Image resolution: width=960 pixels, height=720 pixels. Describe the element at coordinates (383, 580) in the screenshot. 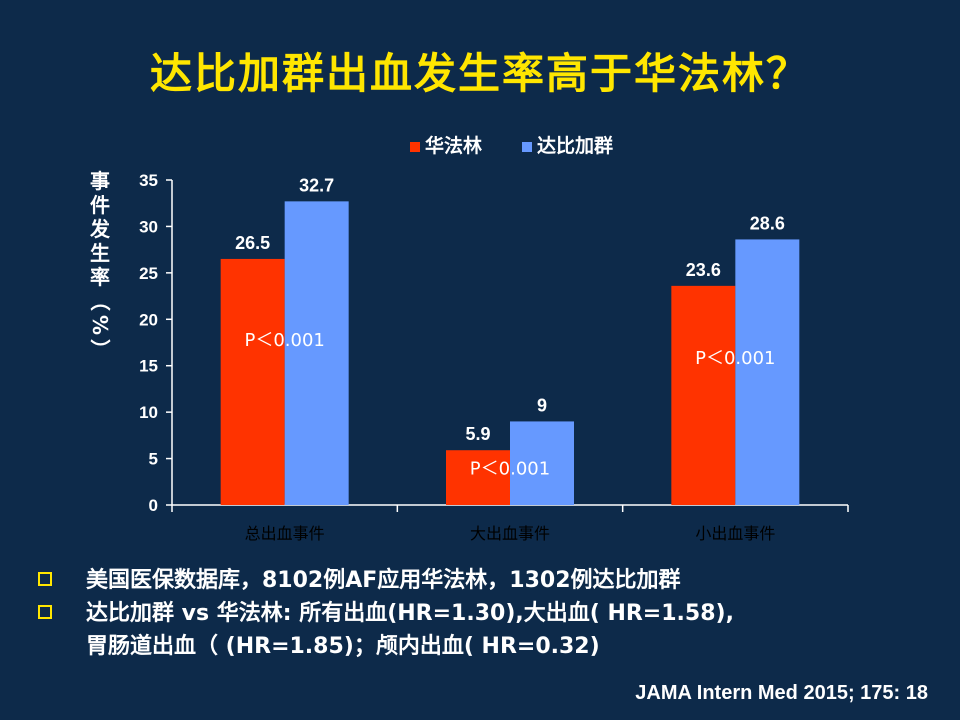

I see `bullet-text: 美国医保数据库，8102例AF应用华法林，1302例达比加群` at that location.